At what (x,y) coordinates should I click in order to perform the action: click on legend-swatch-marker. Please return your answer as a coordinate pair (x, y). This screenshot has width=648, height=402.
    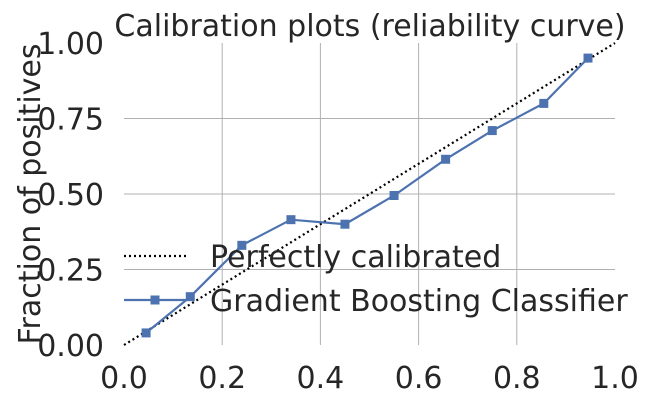
    Looking at the image, I should click on (155, 300).